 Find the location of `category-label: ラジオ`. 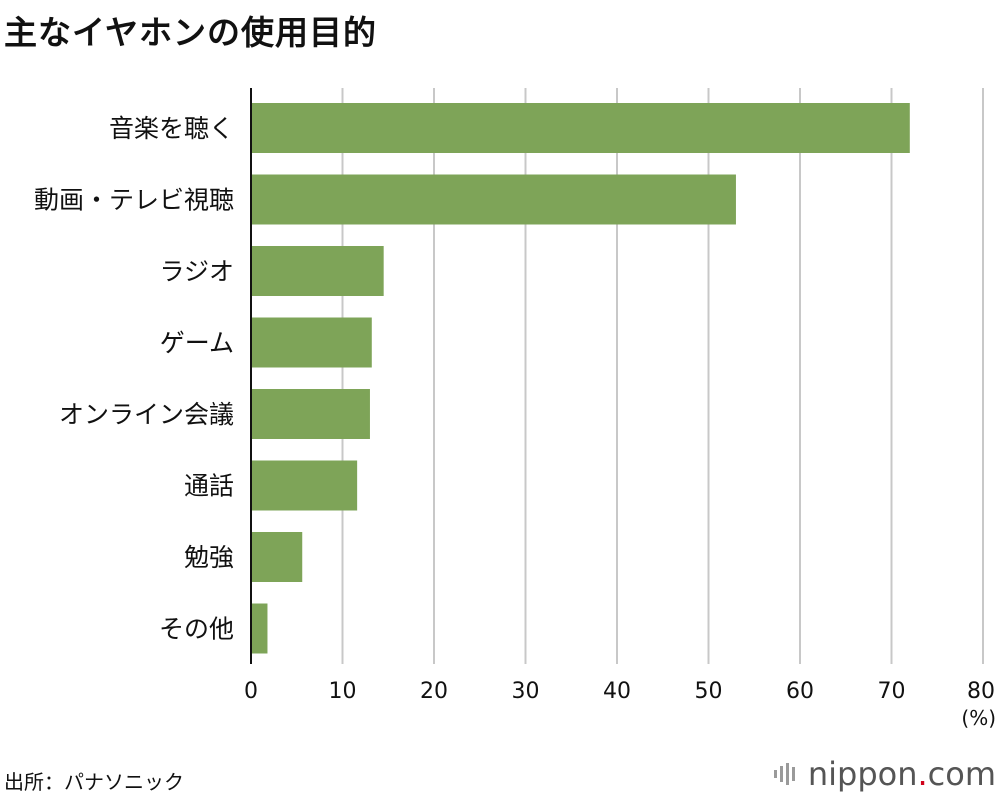

category-label: ラジオ is located at coordinates (196, 271).